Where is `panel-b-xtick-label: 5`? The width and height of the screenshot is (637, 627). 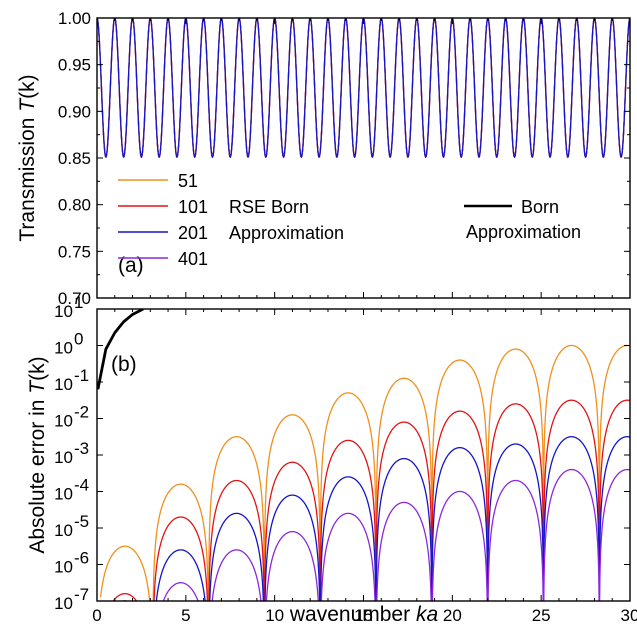
panel-b-xtick-label: 5 is located at coordinates (185, 615).